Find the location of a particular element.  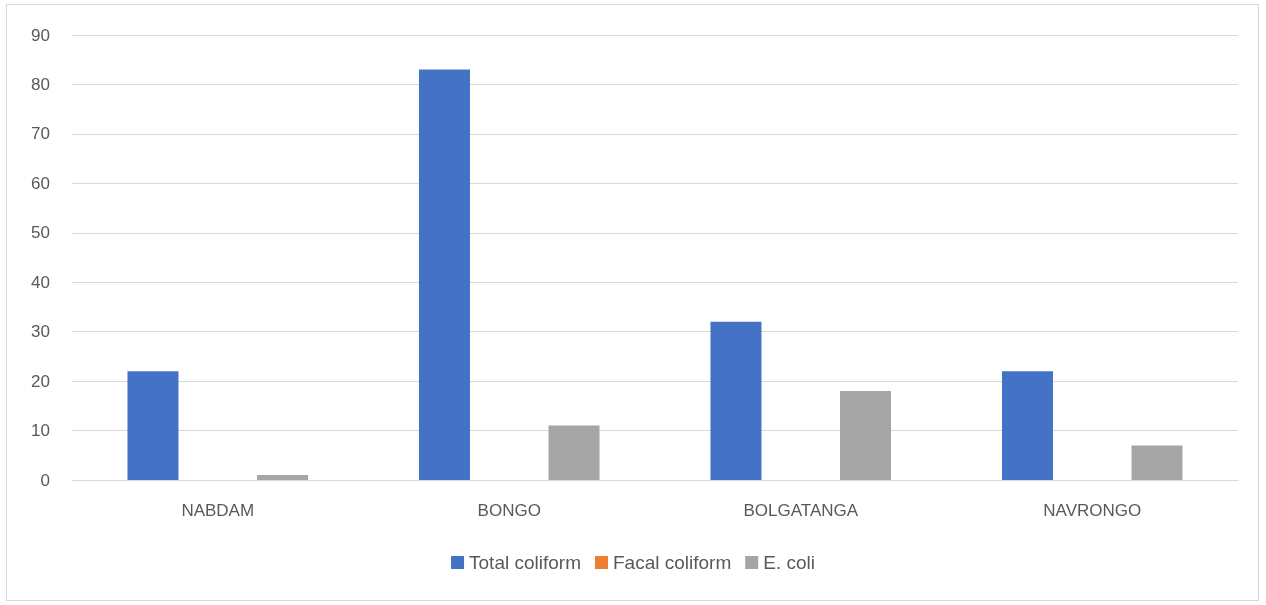

y-tick-label: 70 is located at coordinates (40, 134).